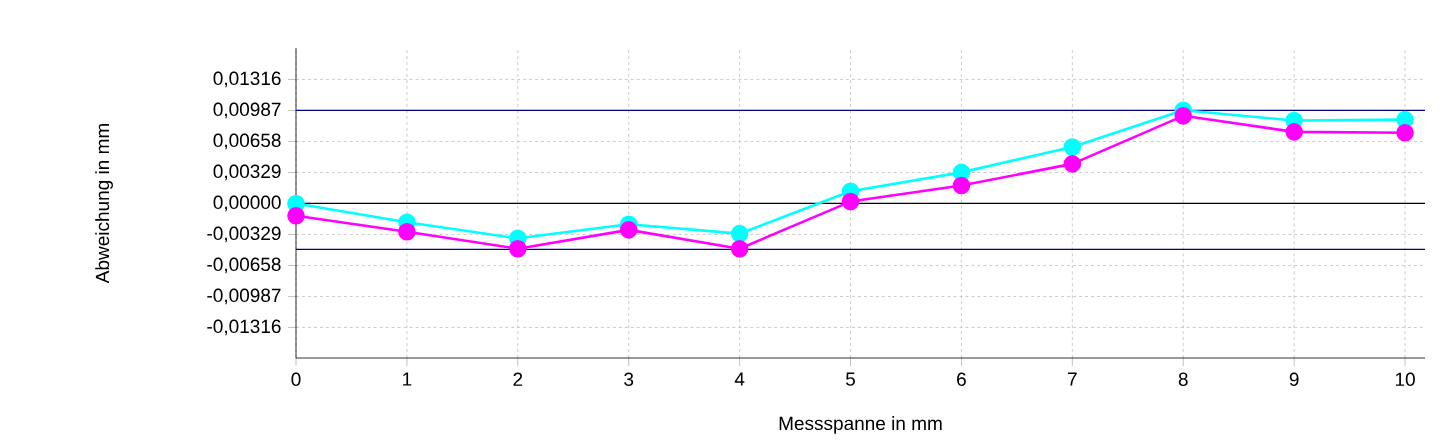  I want to click on y-tick-label: 0,00987, so click(247, 110).